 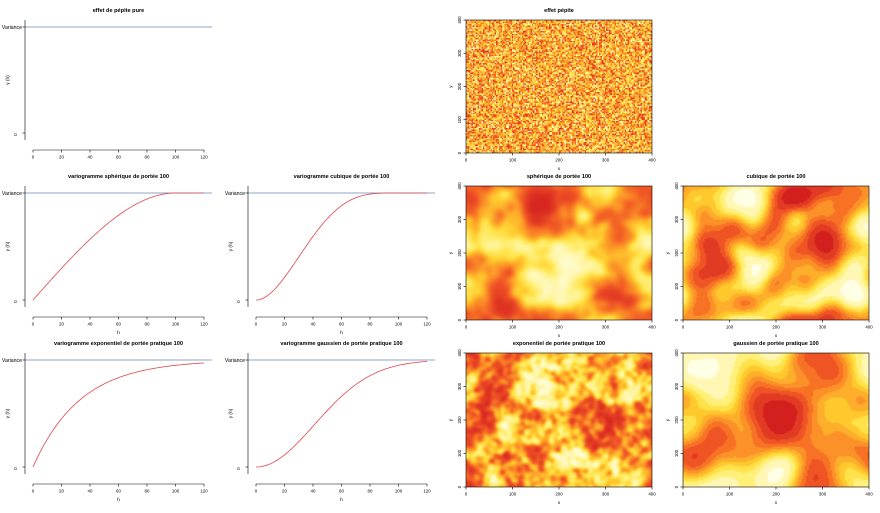 I want to click on panel-title: cubique de portée 100, so click(x=775, y=177).